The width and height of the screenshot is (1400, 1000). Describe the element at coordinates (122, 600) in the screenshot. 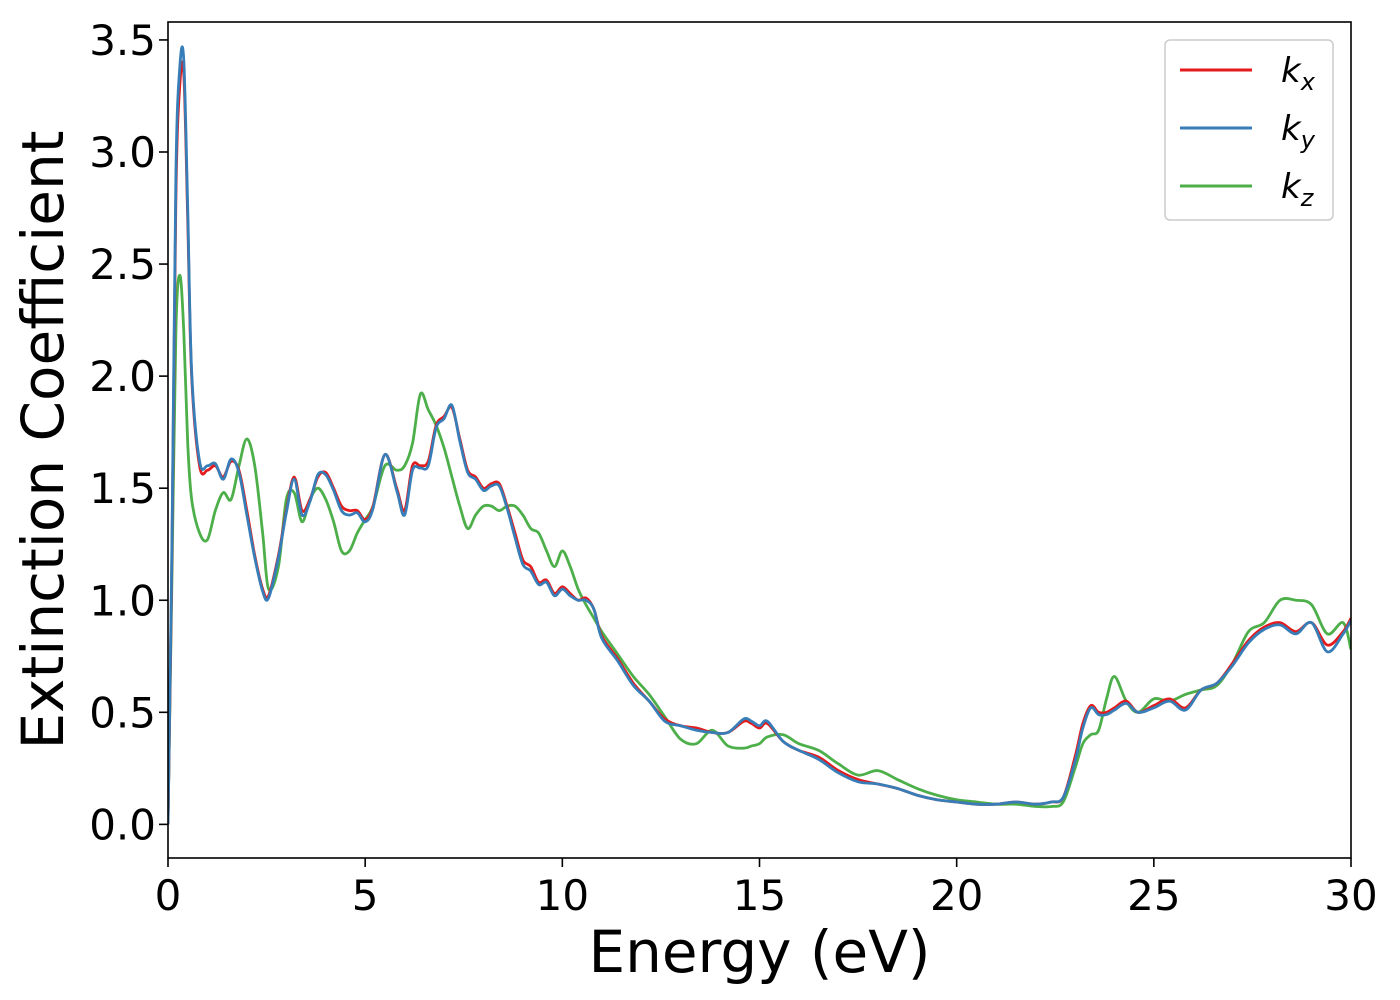

I see `y-tick-label: 1.0` at that location.